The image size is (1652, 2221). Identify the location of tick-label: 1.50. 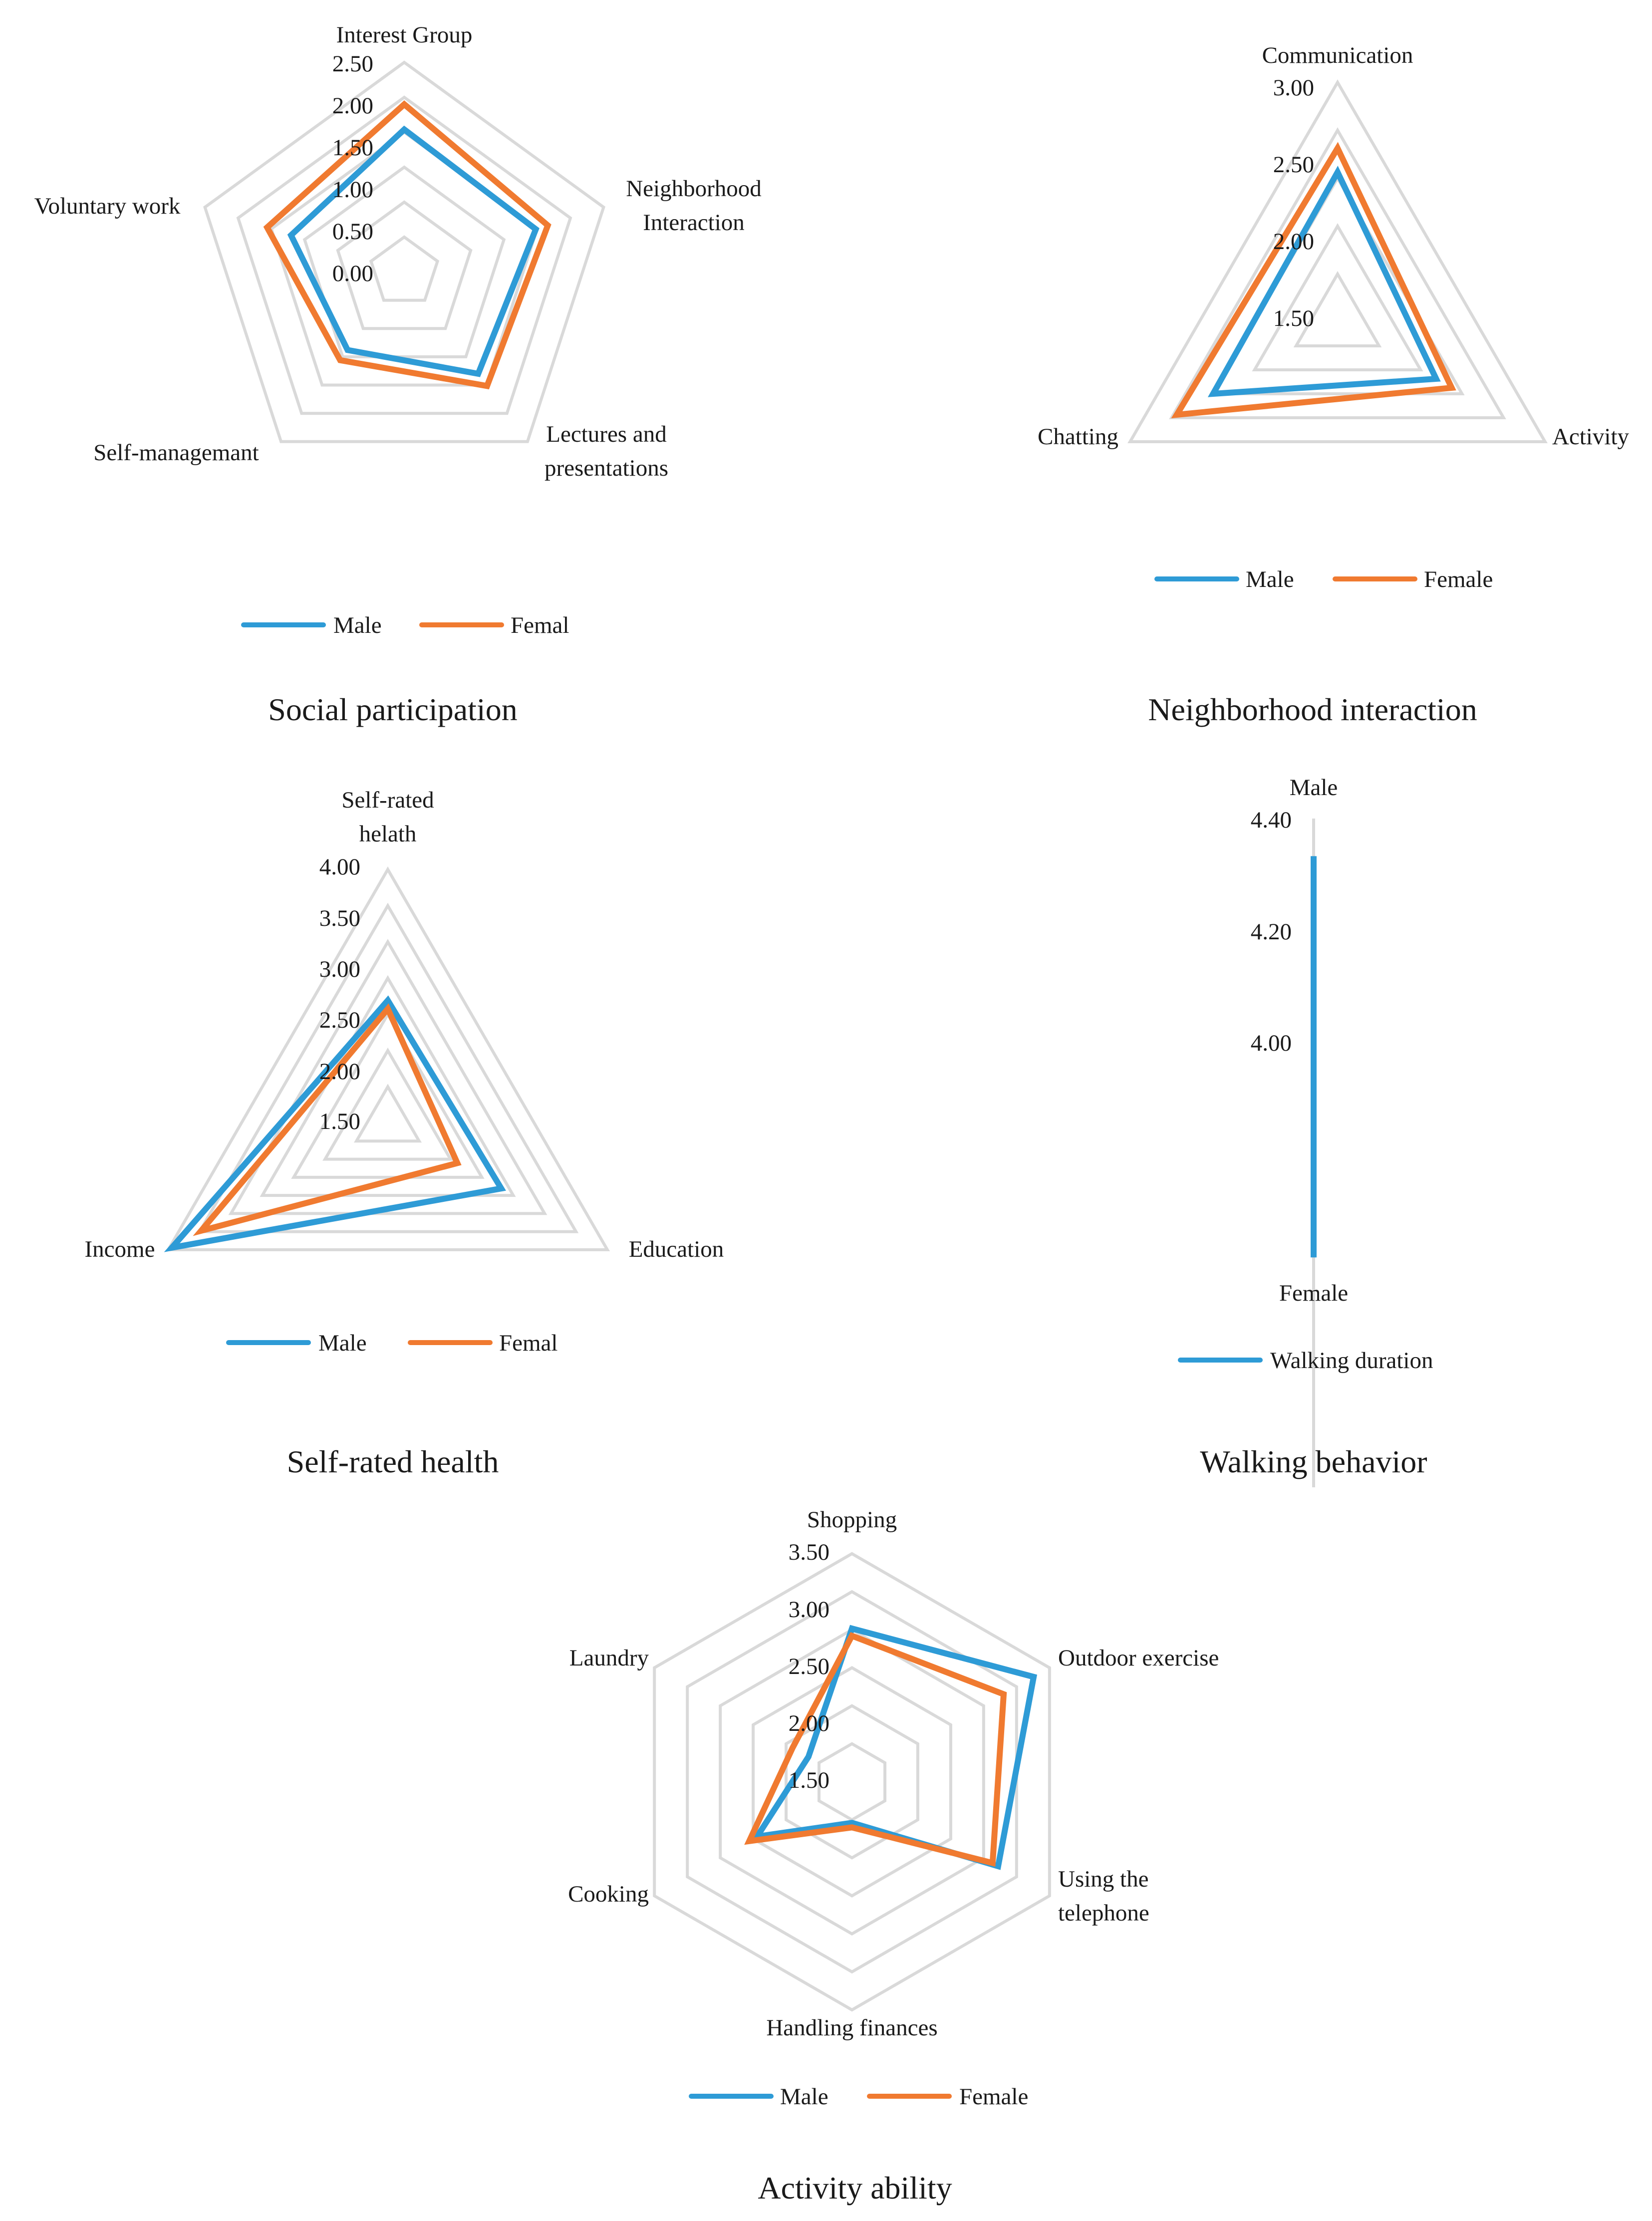
(339, 1121).